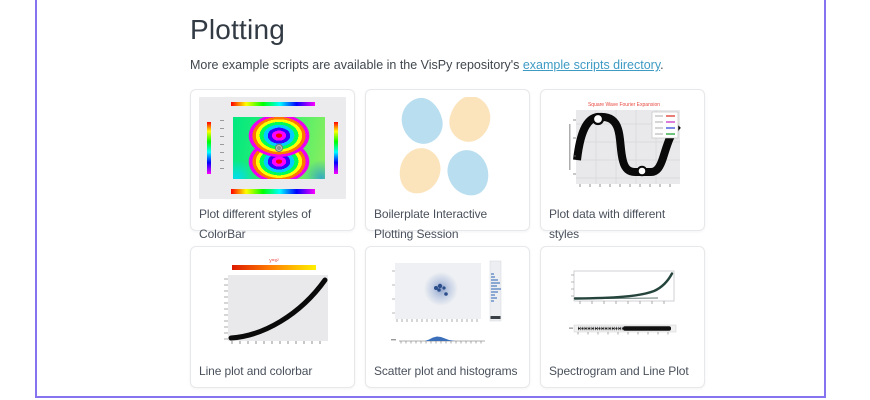 This screenshot has width=870, height=400. I want to click on card-colorbar-styles: Plot different styles of ColorBar, so click(272, 165).